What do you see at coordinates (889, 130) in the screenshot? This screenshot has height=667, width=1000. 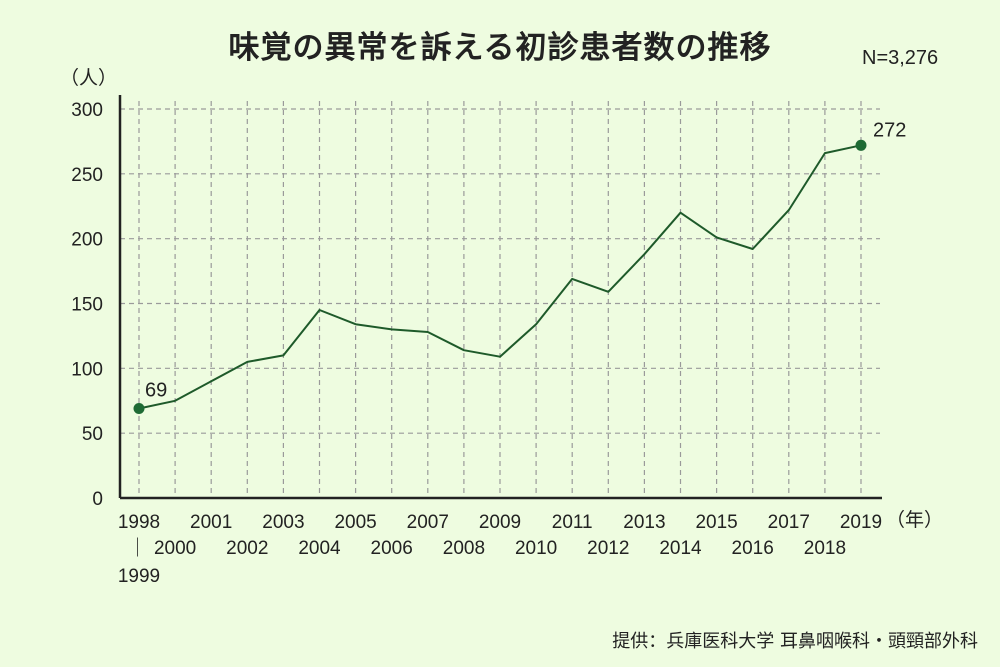 I see `data-label: 272` at bounding box center [889, 130].